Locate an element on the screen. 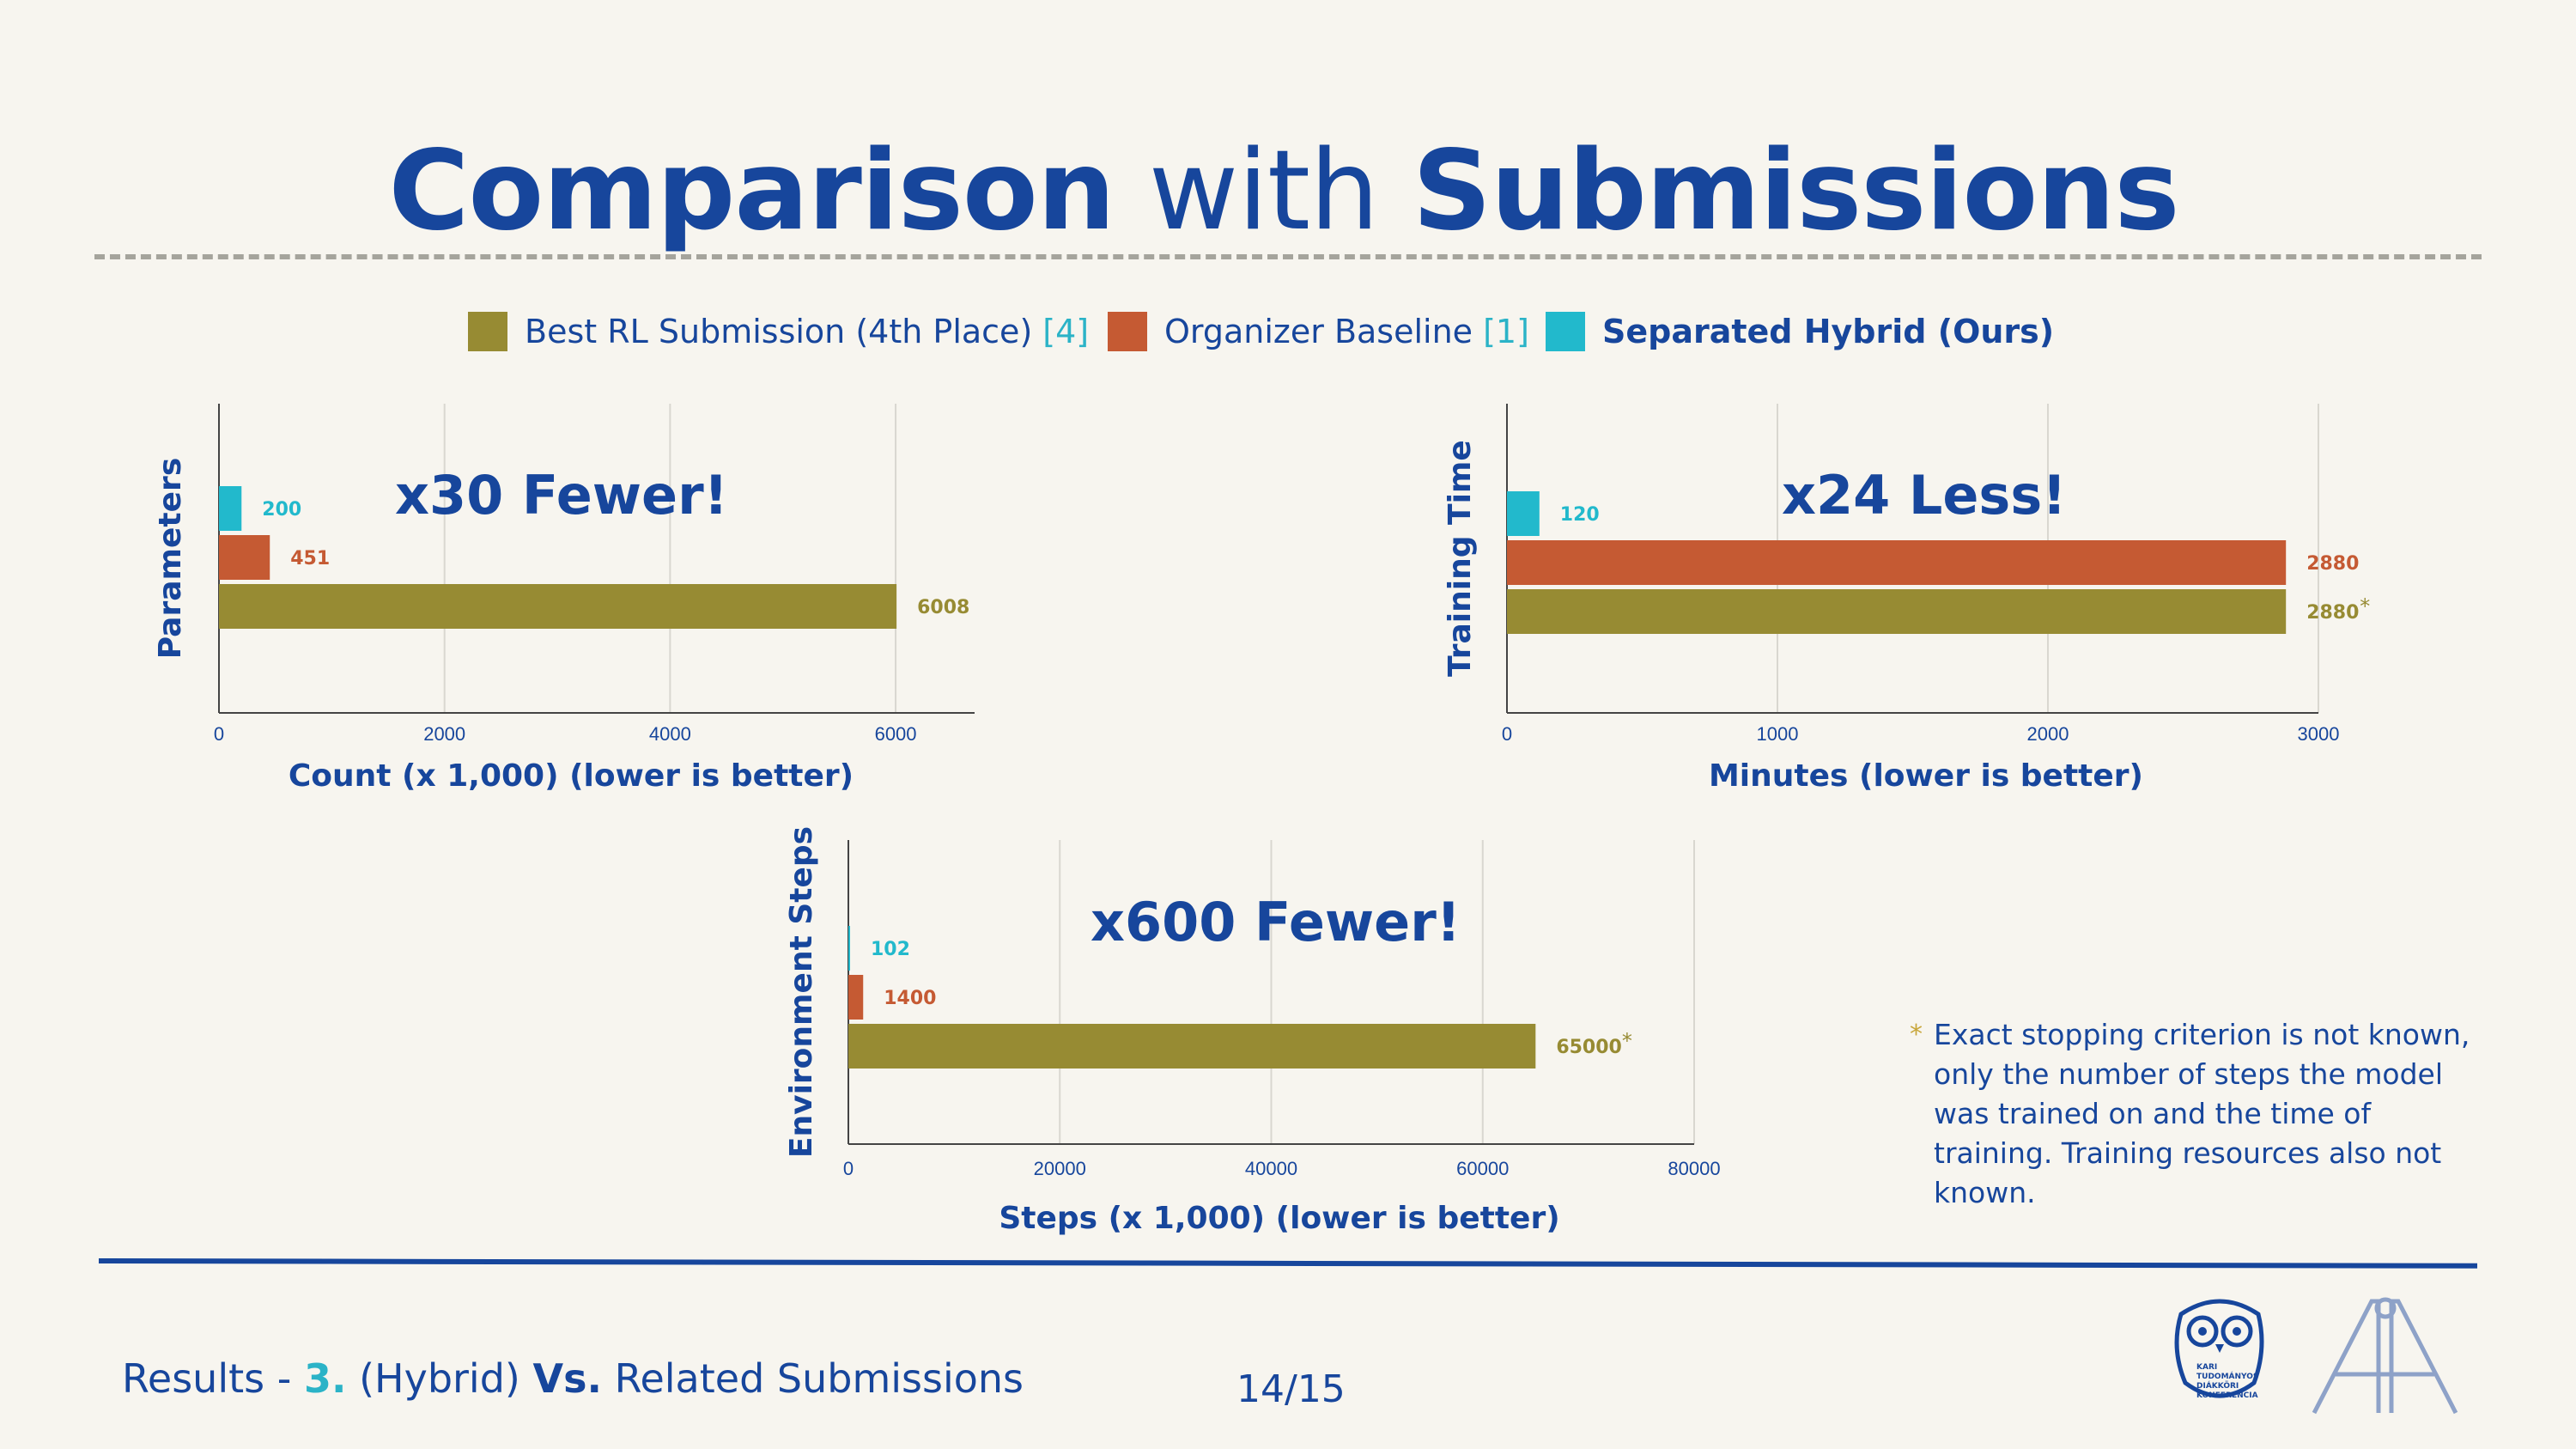 Image resolution: width=2576 pixels, height=1449 pixels. legend-label-baseline: Organizer Baseline is located at coordinates (1319, 331).